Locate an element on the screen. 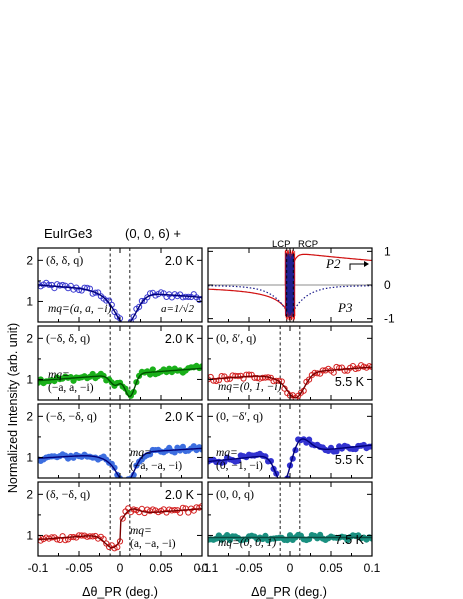  right-header-rcp: RCP is located at coordinates (308, 244).